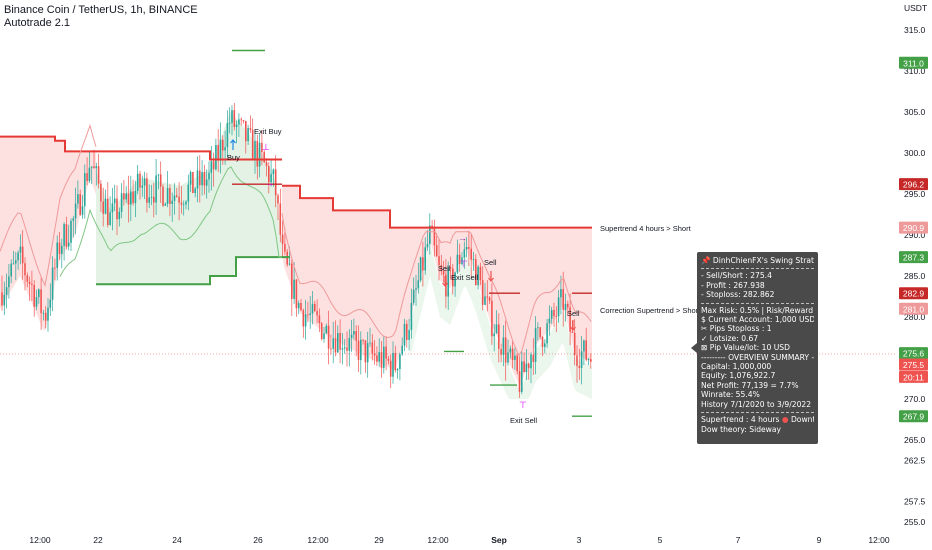  What do you see at coordinates (915, 194) in the screenshot?
I see `price-tick-label: 295.0` at bounding box center [915, 194].